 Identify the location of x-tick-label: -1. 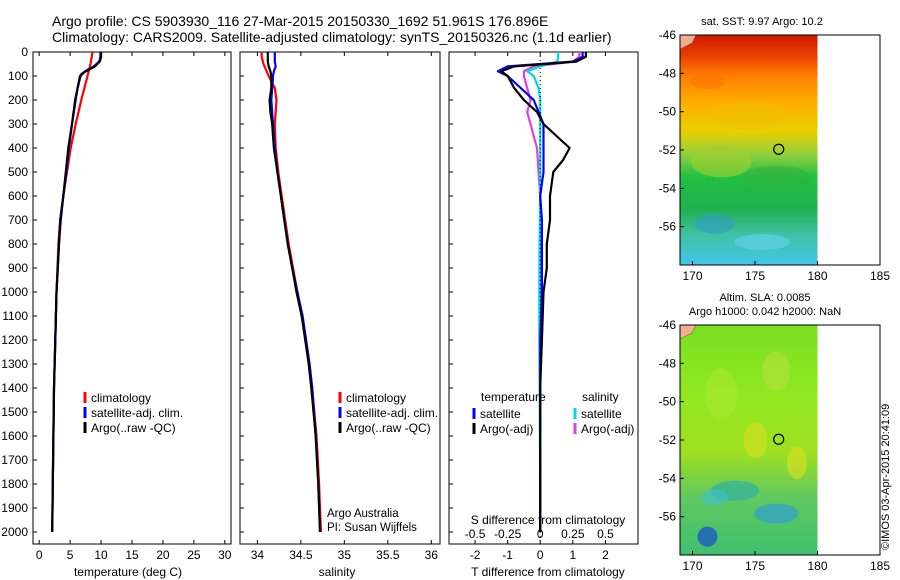
(507, 555).